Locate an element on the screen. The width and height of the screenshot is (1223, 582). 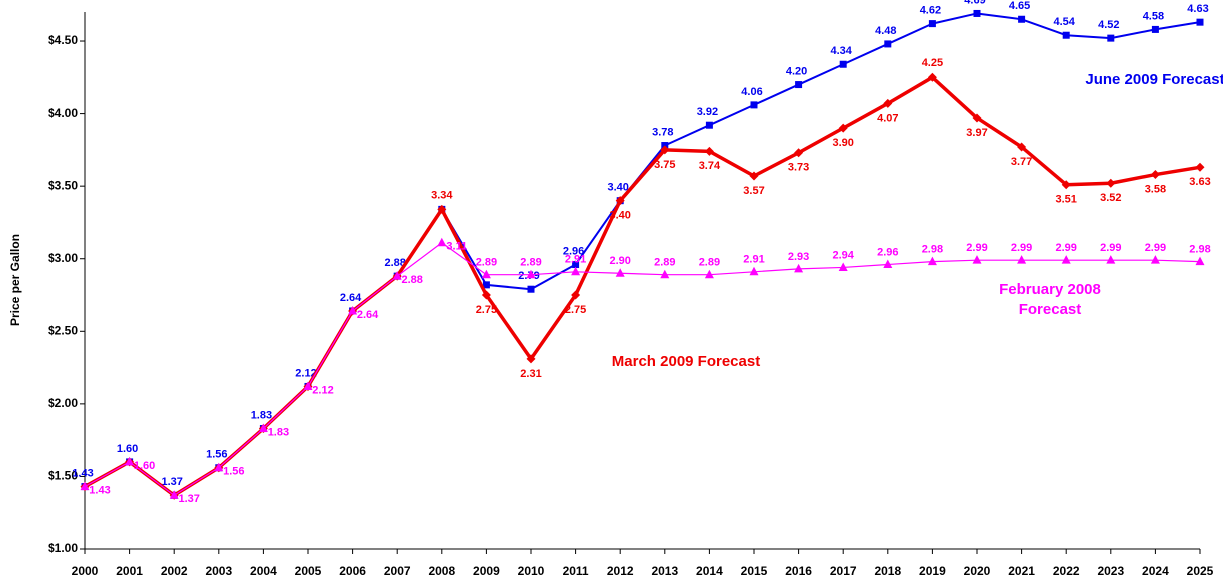
x-tick-label: 2024 is located at coordinates (1155, 571).